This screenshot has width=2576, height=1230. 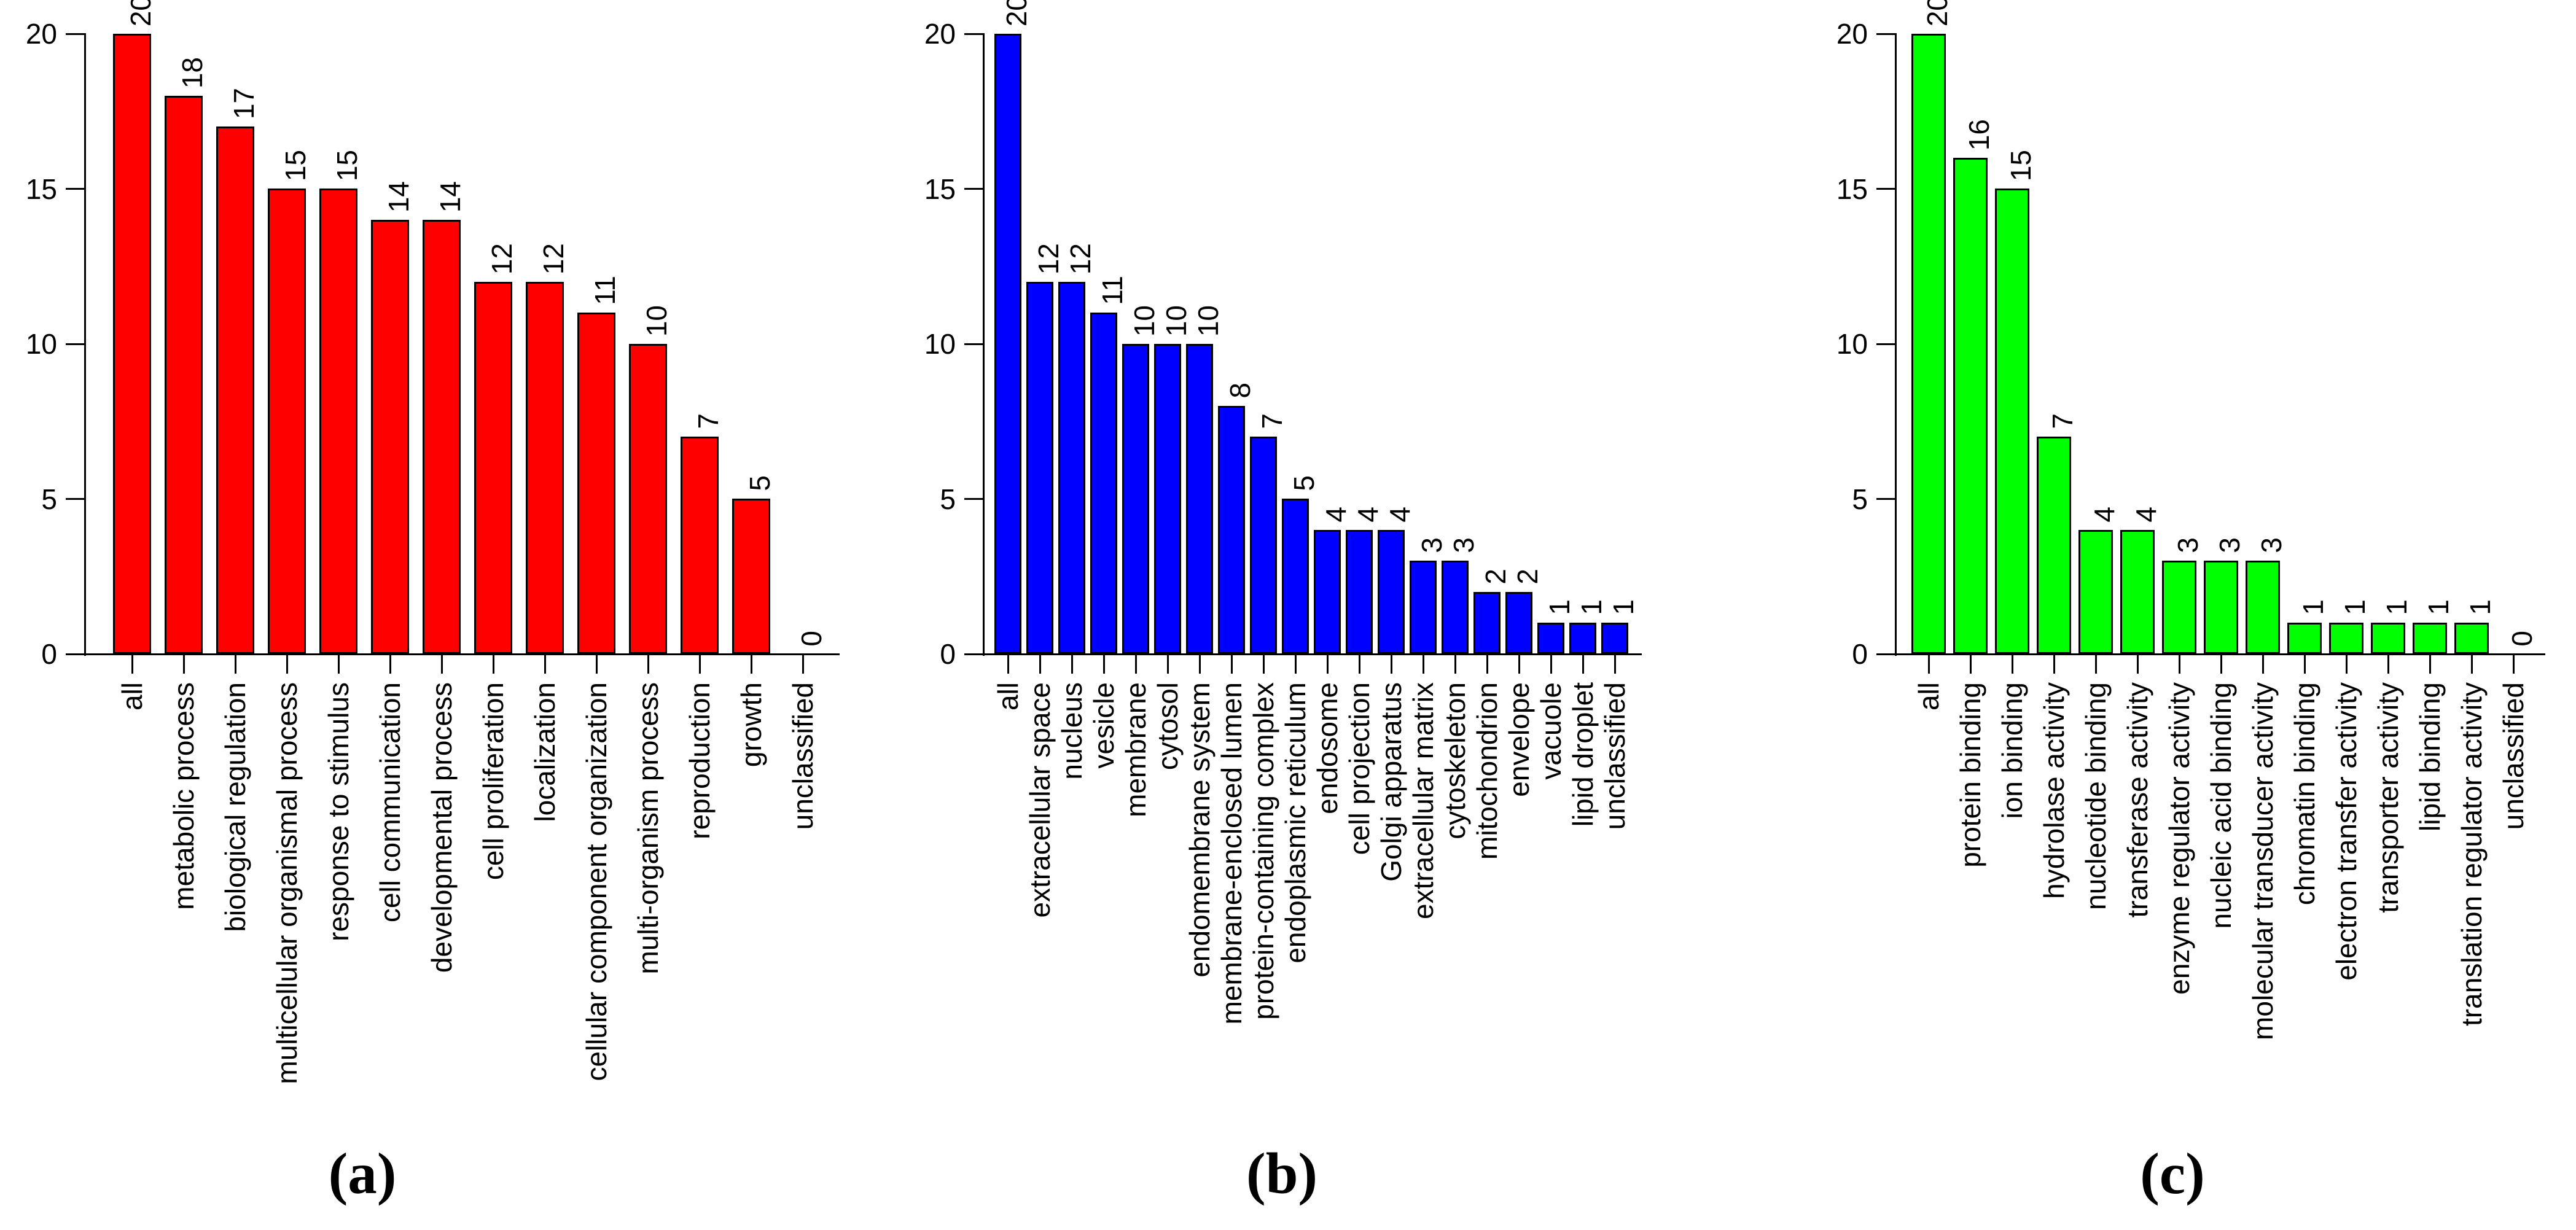 What do you see at coordinates (1104, 726) in the screenshot?
I see `category-label: vesicle` at bounding box center [1104, 726].